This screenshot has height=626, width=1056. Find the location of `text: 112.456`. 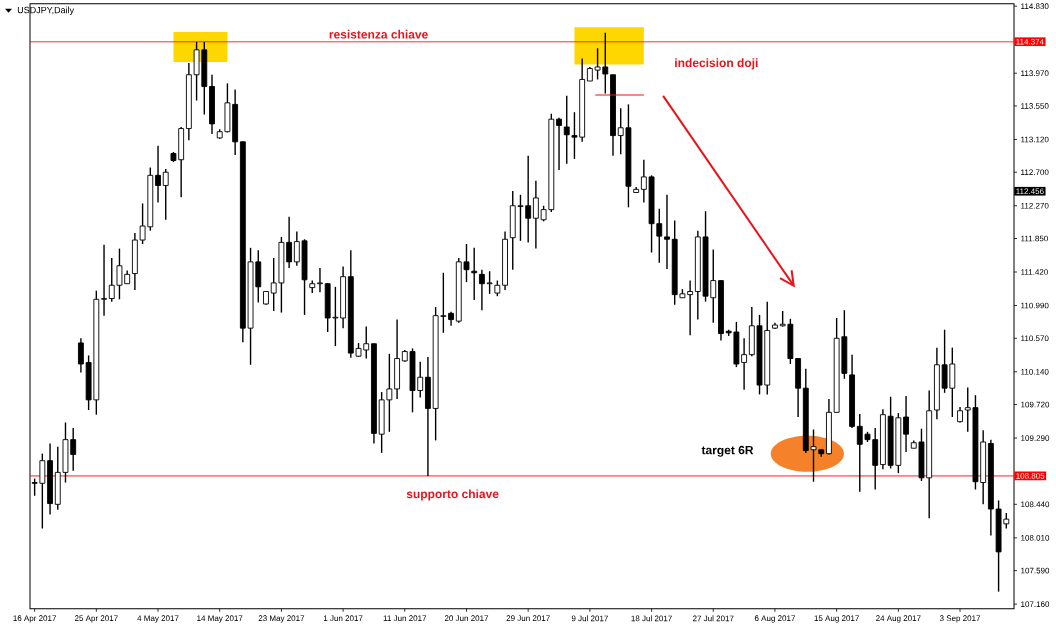

text: 112.456 is located at coordinates (1030, 191).